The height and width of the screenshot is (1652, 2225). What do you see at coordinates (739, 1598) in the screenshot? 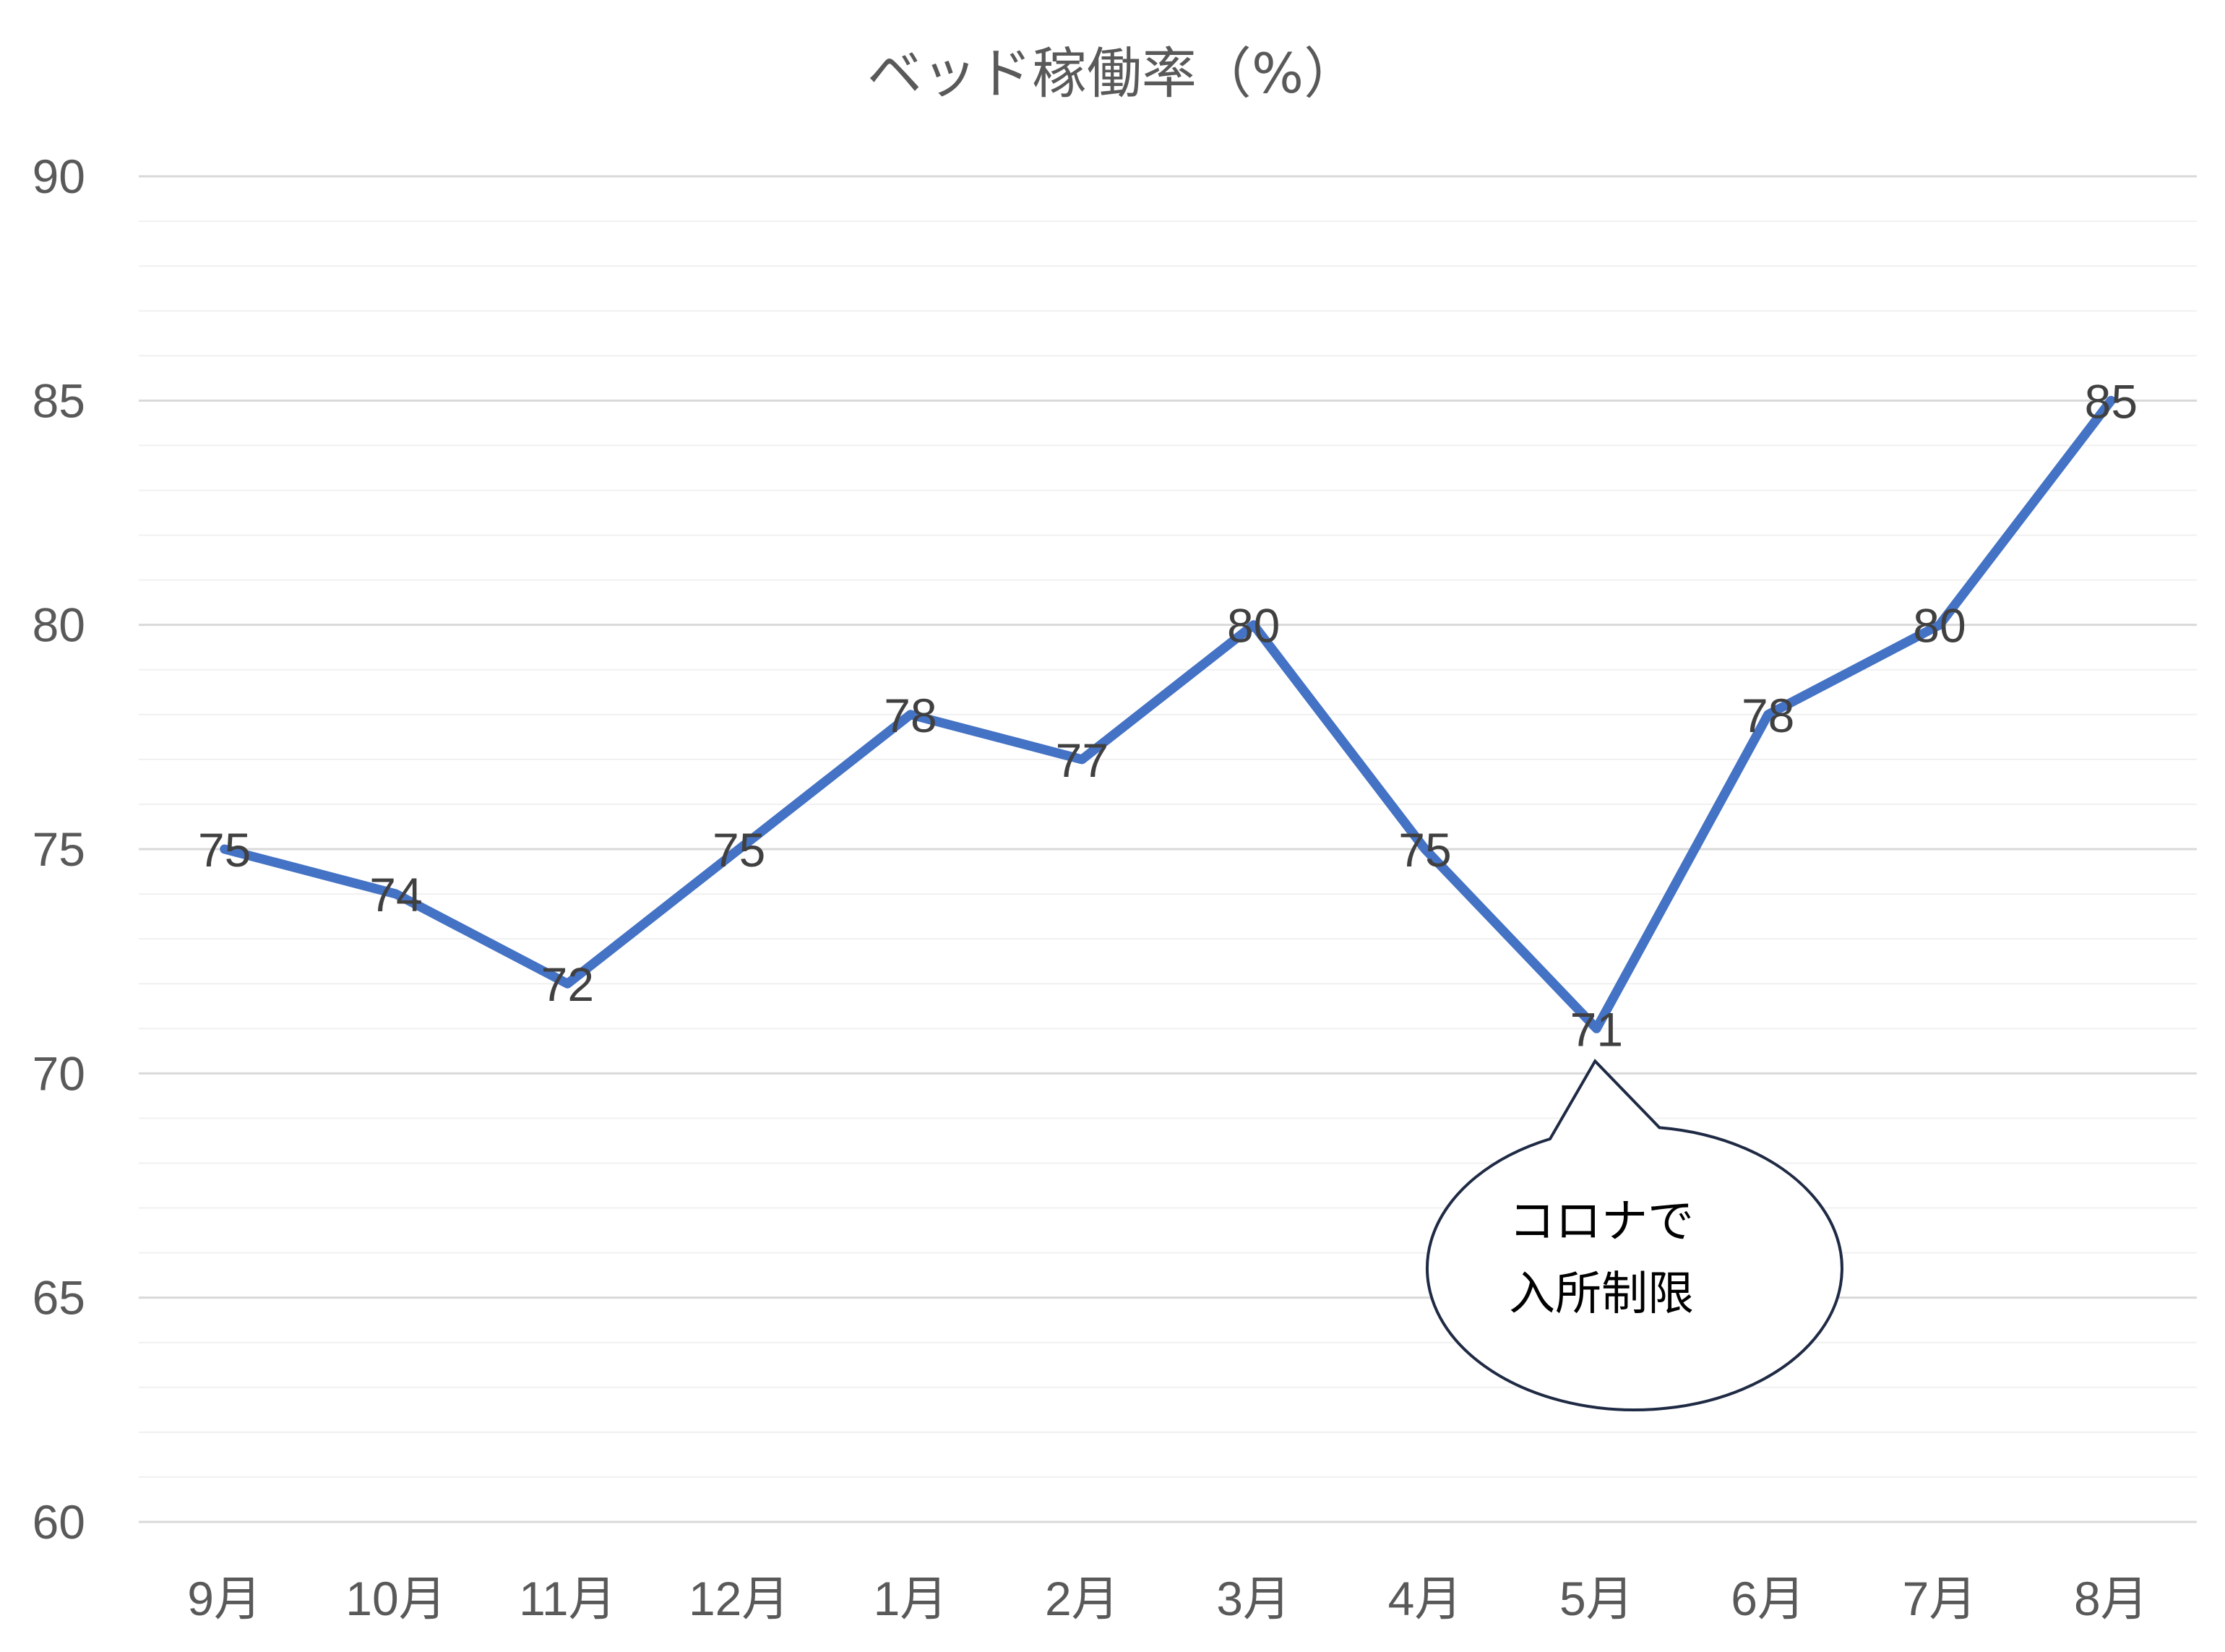
I see `x-tick-label: 12月` at bounding box center [739, 1598].